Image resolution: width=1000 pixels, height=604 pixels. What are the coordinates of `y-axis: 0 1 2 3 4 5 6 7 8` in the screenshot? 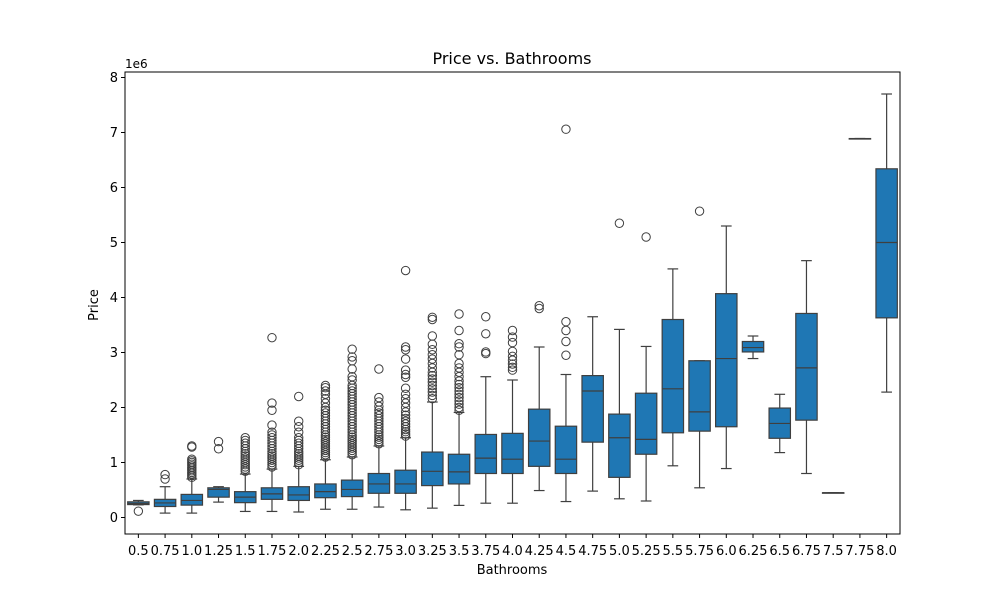 It's located at (117, 298).